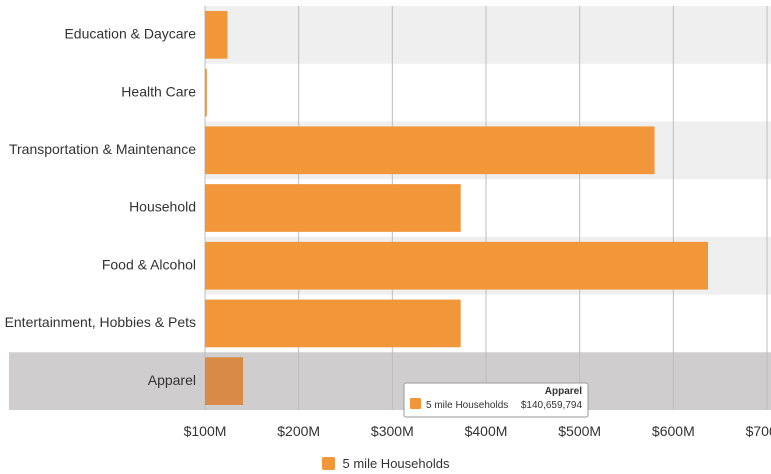  What do you see at coordinates (130, 34) in the screenshot?
I see `category-label-education-daycare: Education & Daycare` at bounding box center [130, 34].